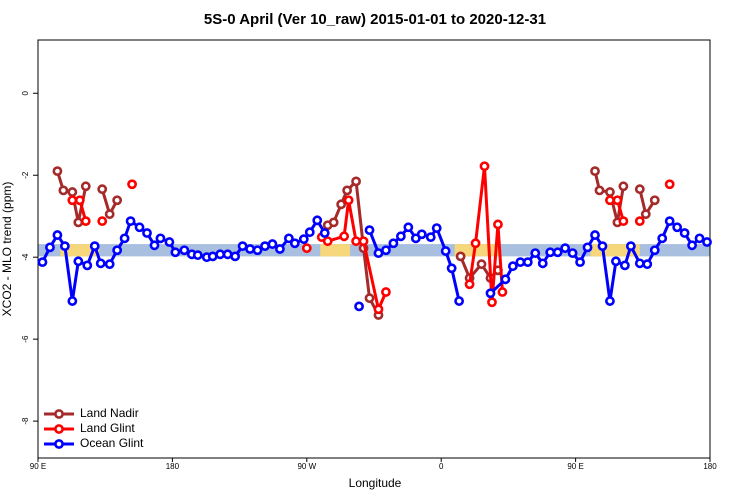 This screenshot has width=750, height=500. What do you see at coordinates (375, 483) in the screenshot?
I see `x-axis-label: Longitude` at bounding box center [375, 483].